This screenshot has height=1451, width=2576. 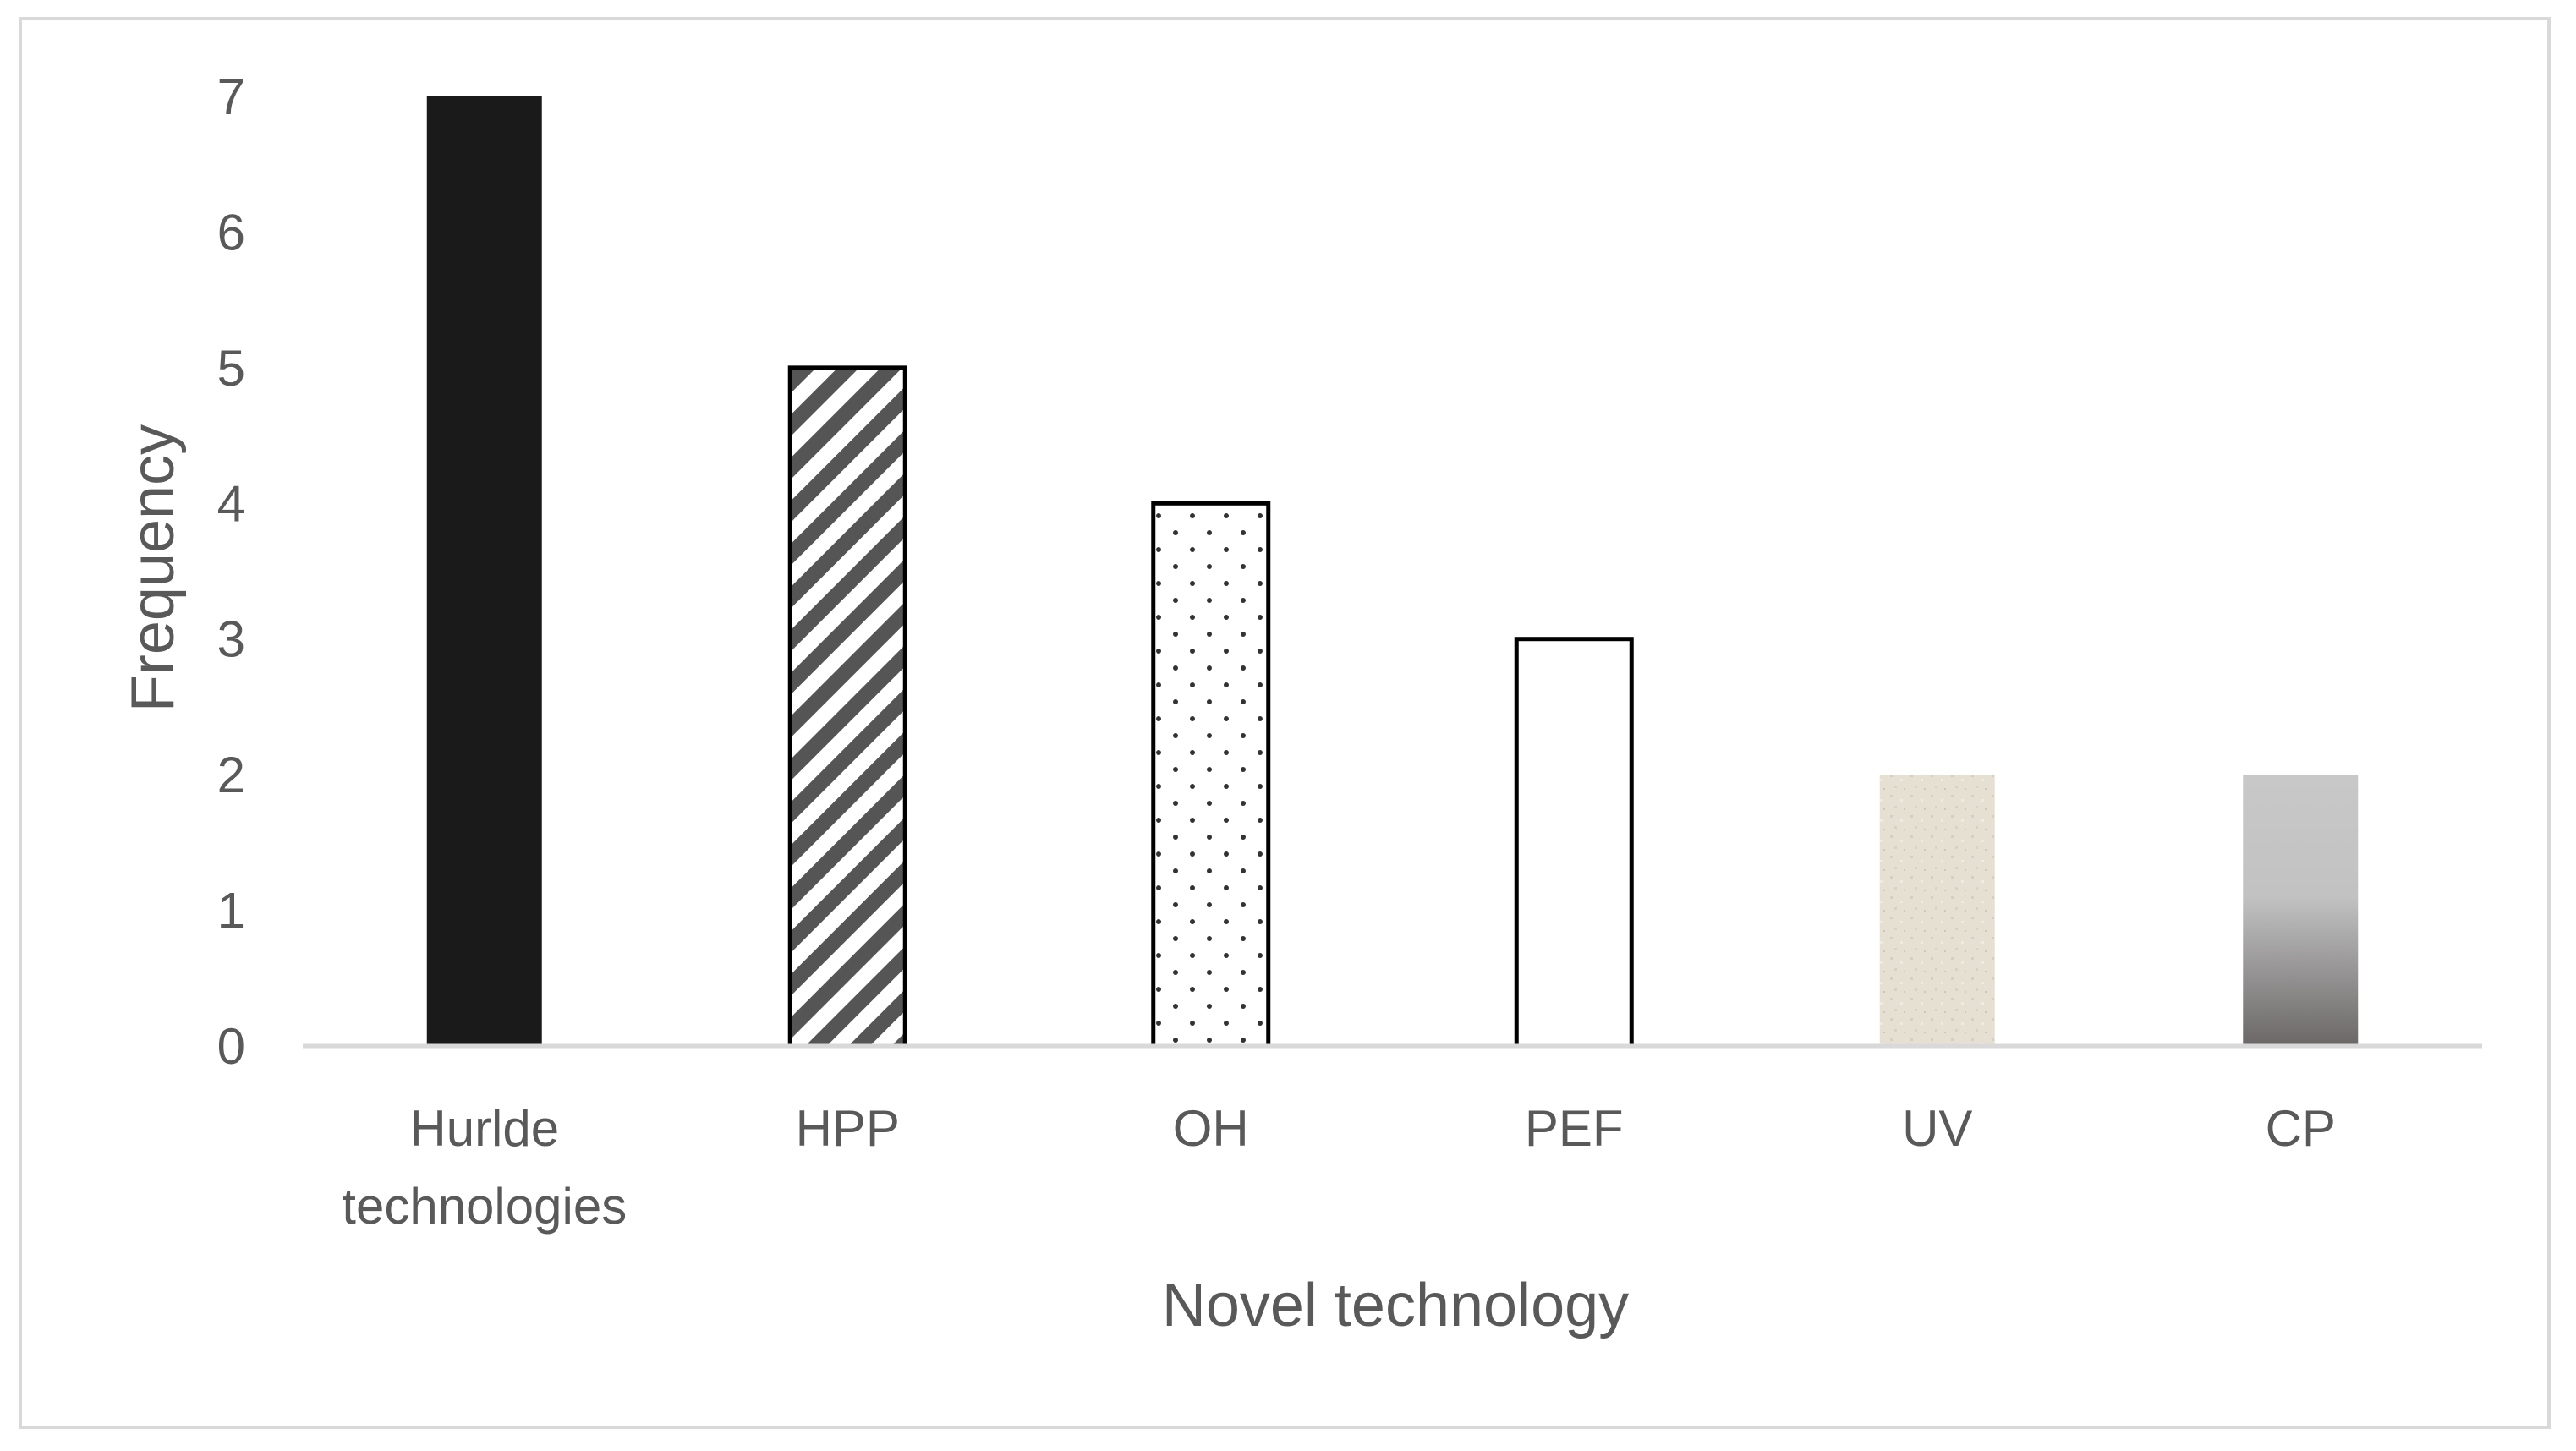 I want to click on y-tick-label: 3, so click(x=231, y=639).